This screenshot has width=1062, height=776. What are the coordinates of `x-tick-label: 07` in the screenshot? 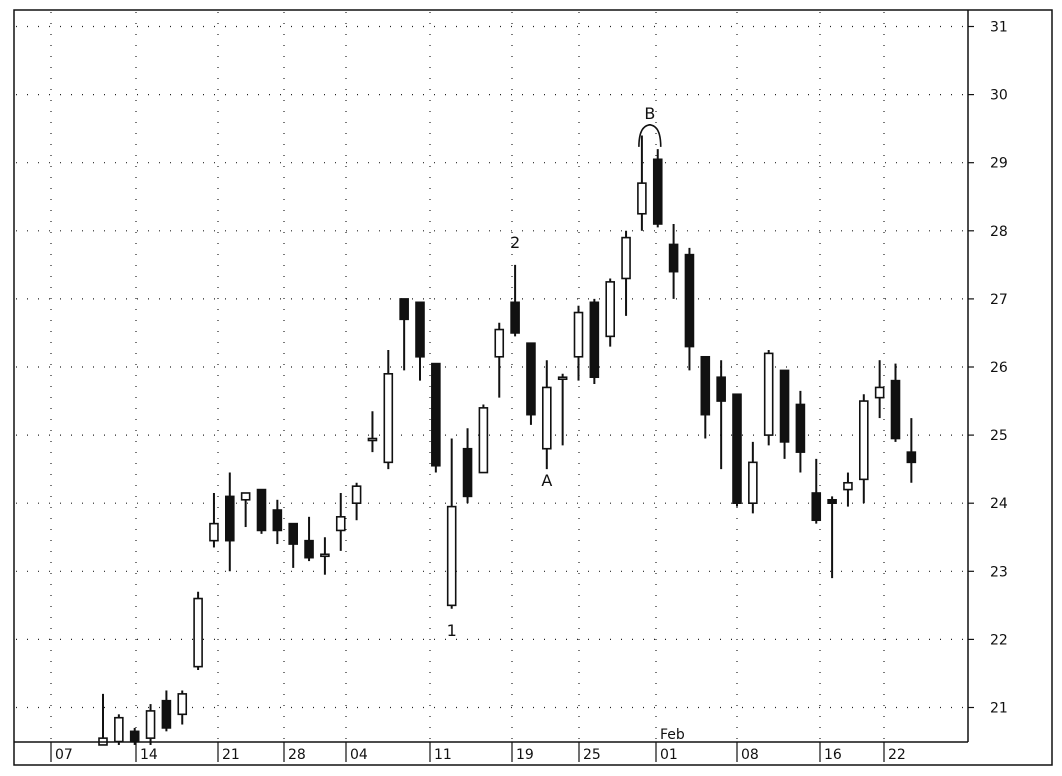 It's located at (64, 755).